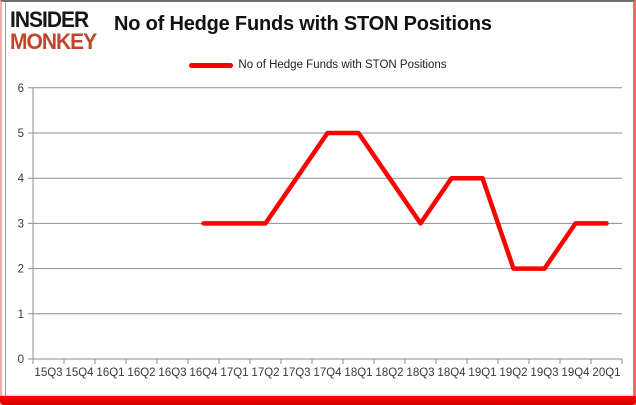 This screenshot has height=405, width=636. I want to click on x-tick-label: 19Q3, so click(544, 373).